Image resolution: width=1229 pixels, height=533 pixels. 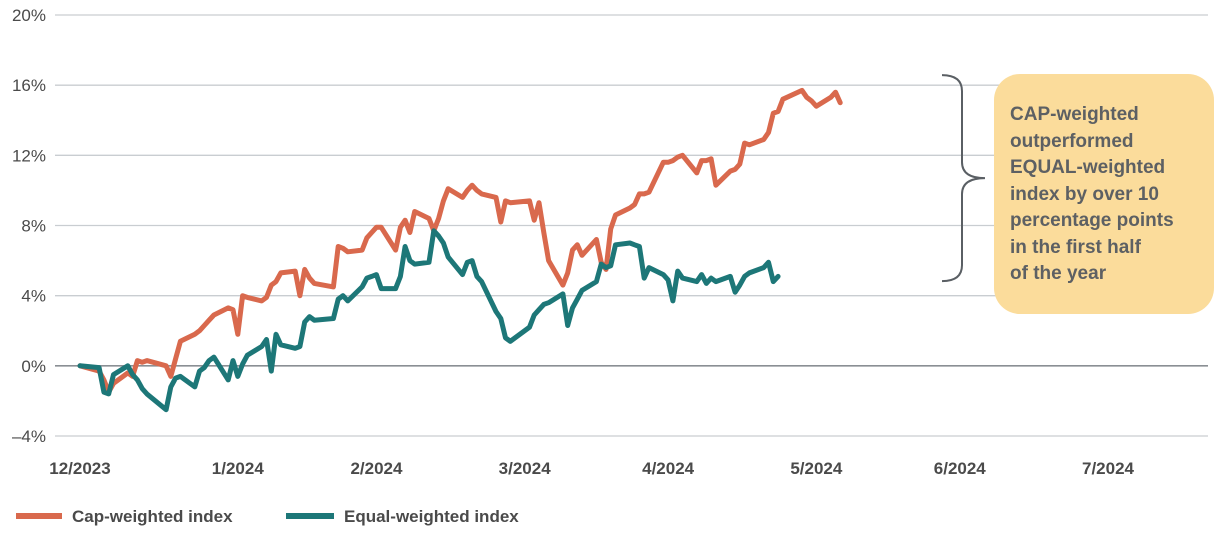 I want to click on x-tick-label: 2/2024, so click(x=376, y=468).